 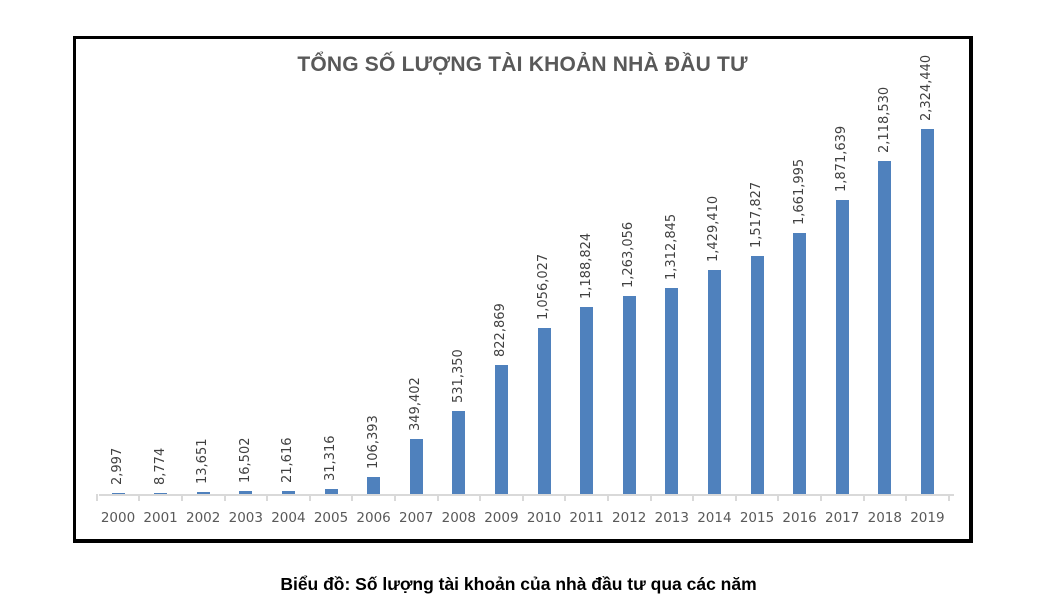 I want to click on x-axis-label: 2003, so click(x=245, y=518).